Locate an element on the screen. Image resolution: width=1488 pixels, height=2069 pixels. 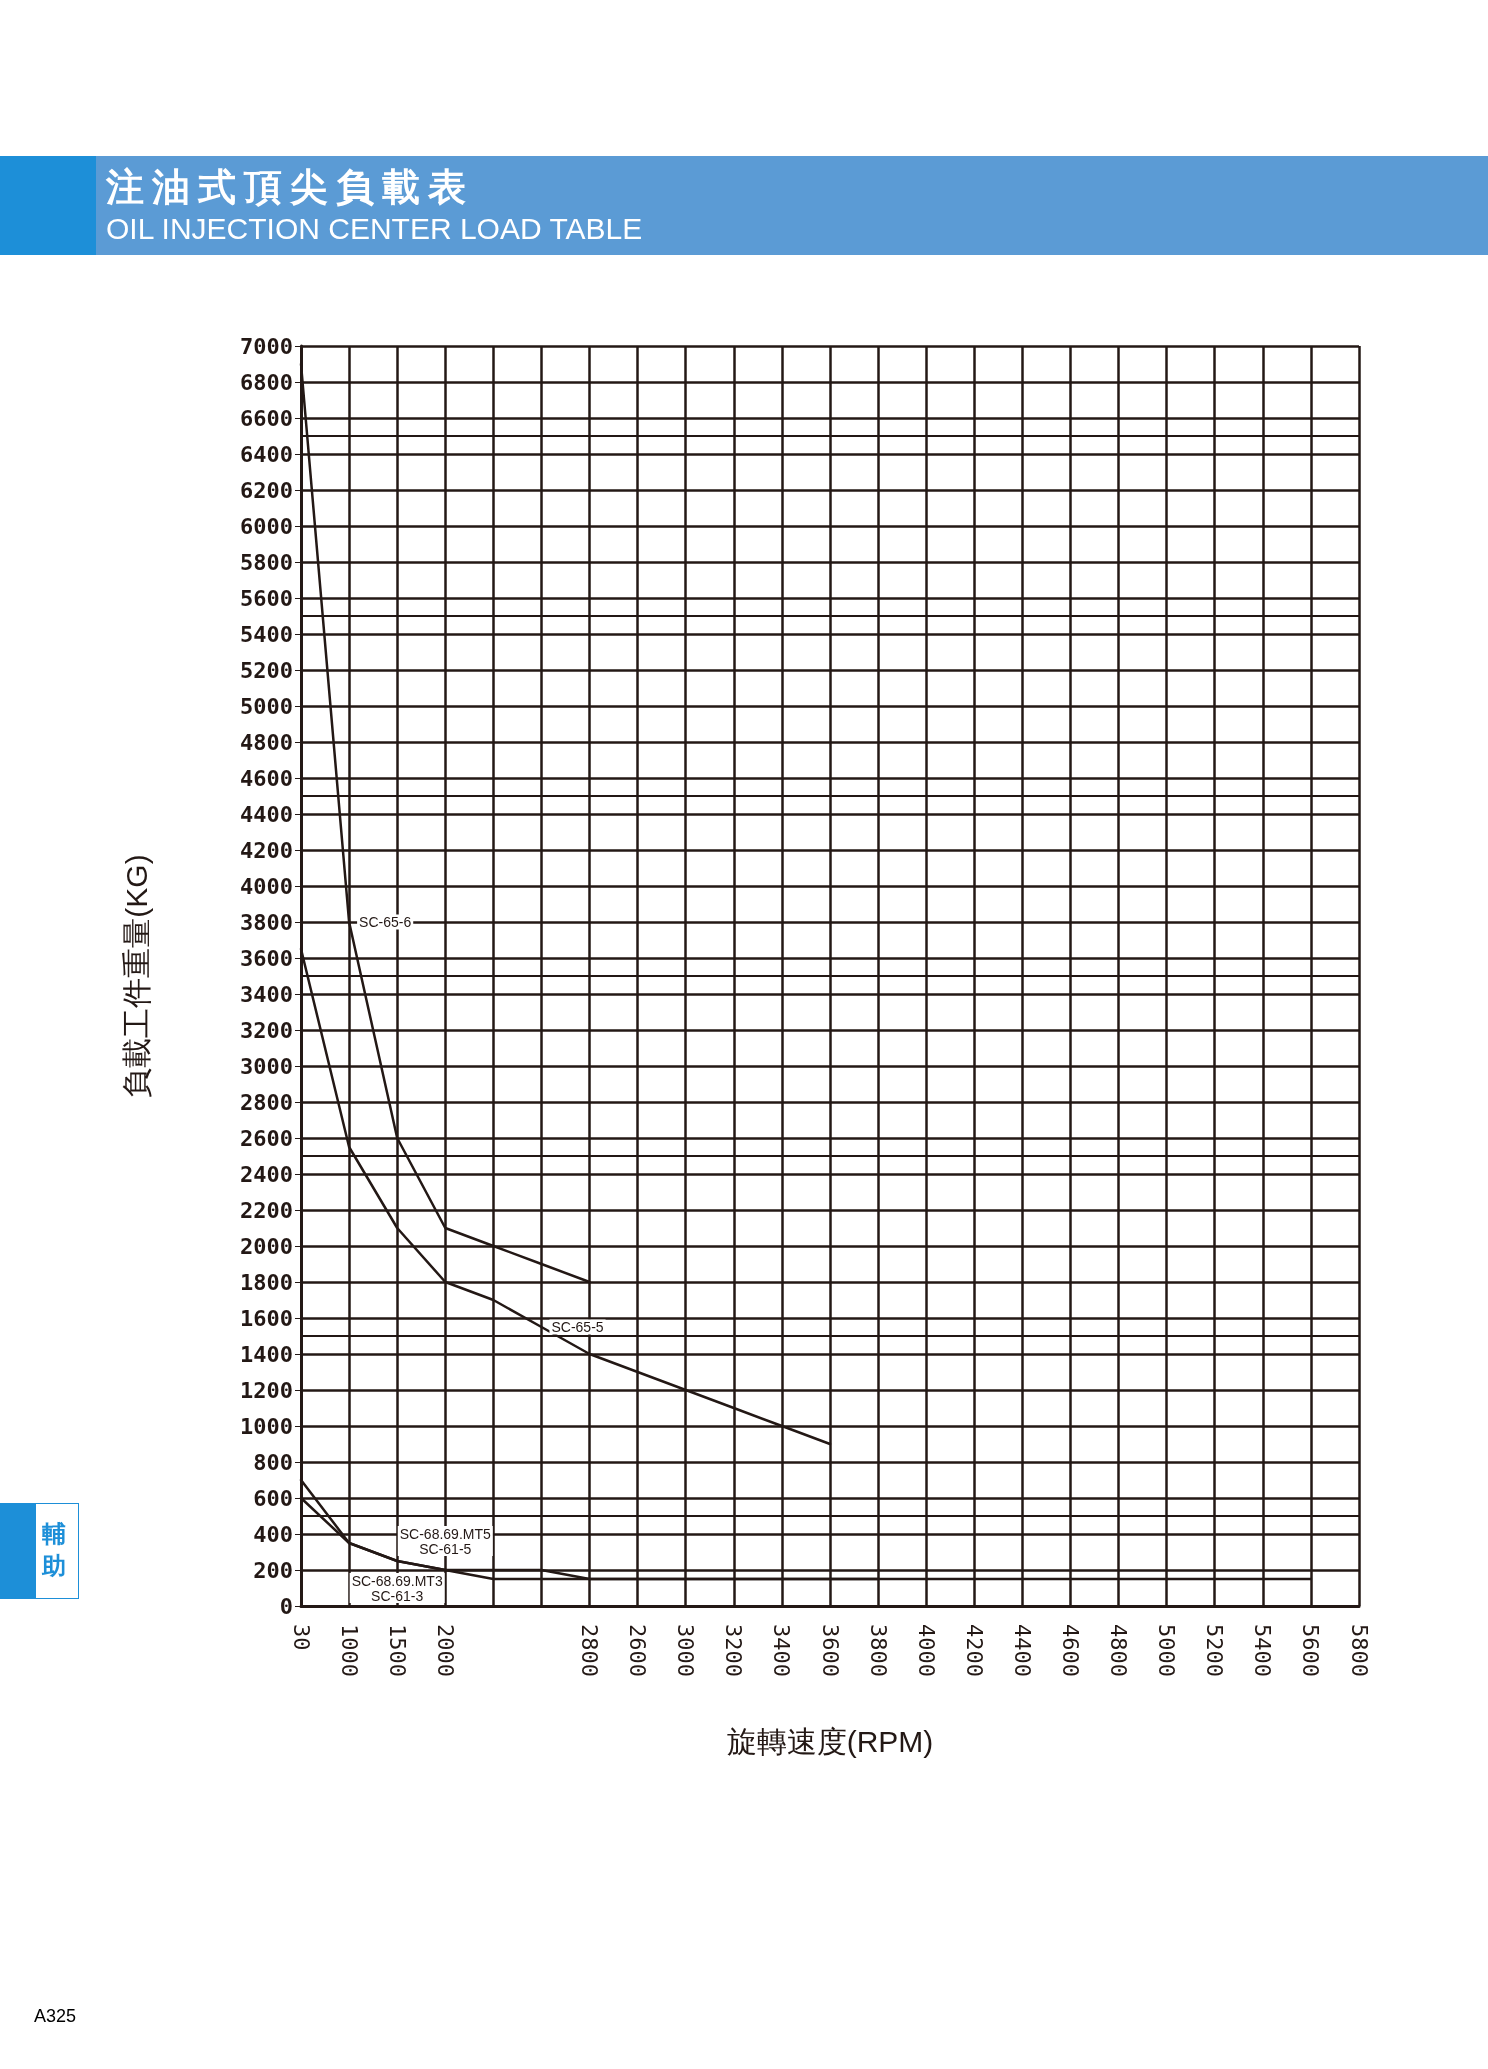
series-label: SC-68.69.MT3 SC-61-3 is located at coordinates (397, 1588).